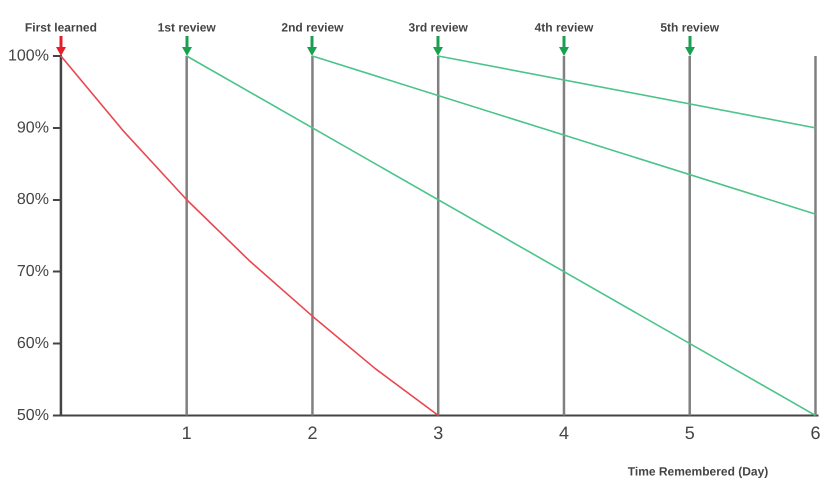  I want to click on ref-line-label: 1st review, so click(187, 27).